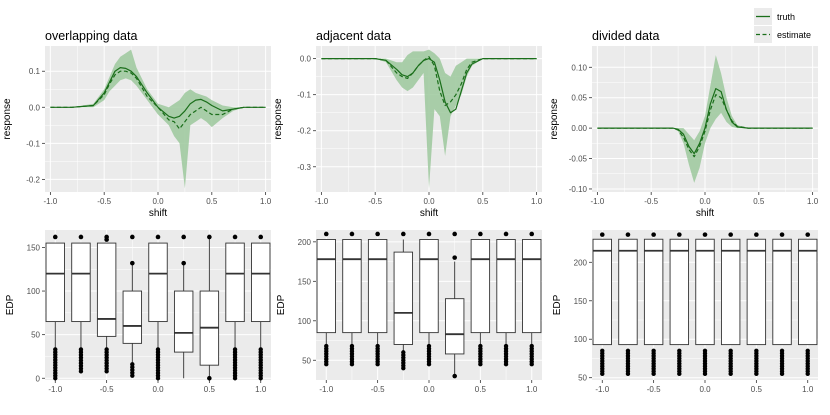 This screenshot has width=830, height=415. I want to click on y-tick-label: -0.10, so click(578, 189).